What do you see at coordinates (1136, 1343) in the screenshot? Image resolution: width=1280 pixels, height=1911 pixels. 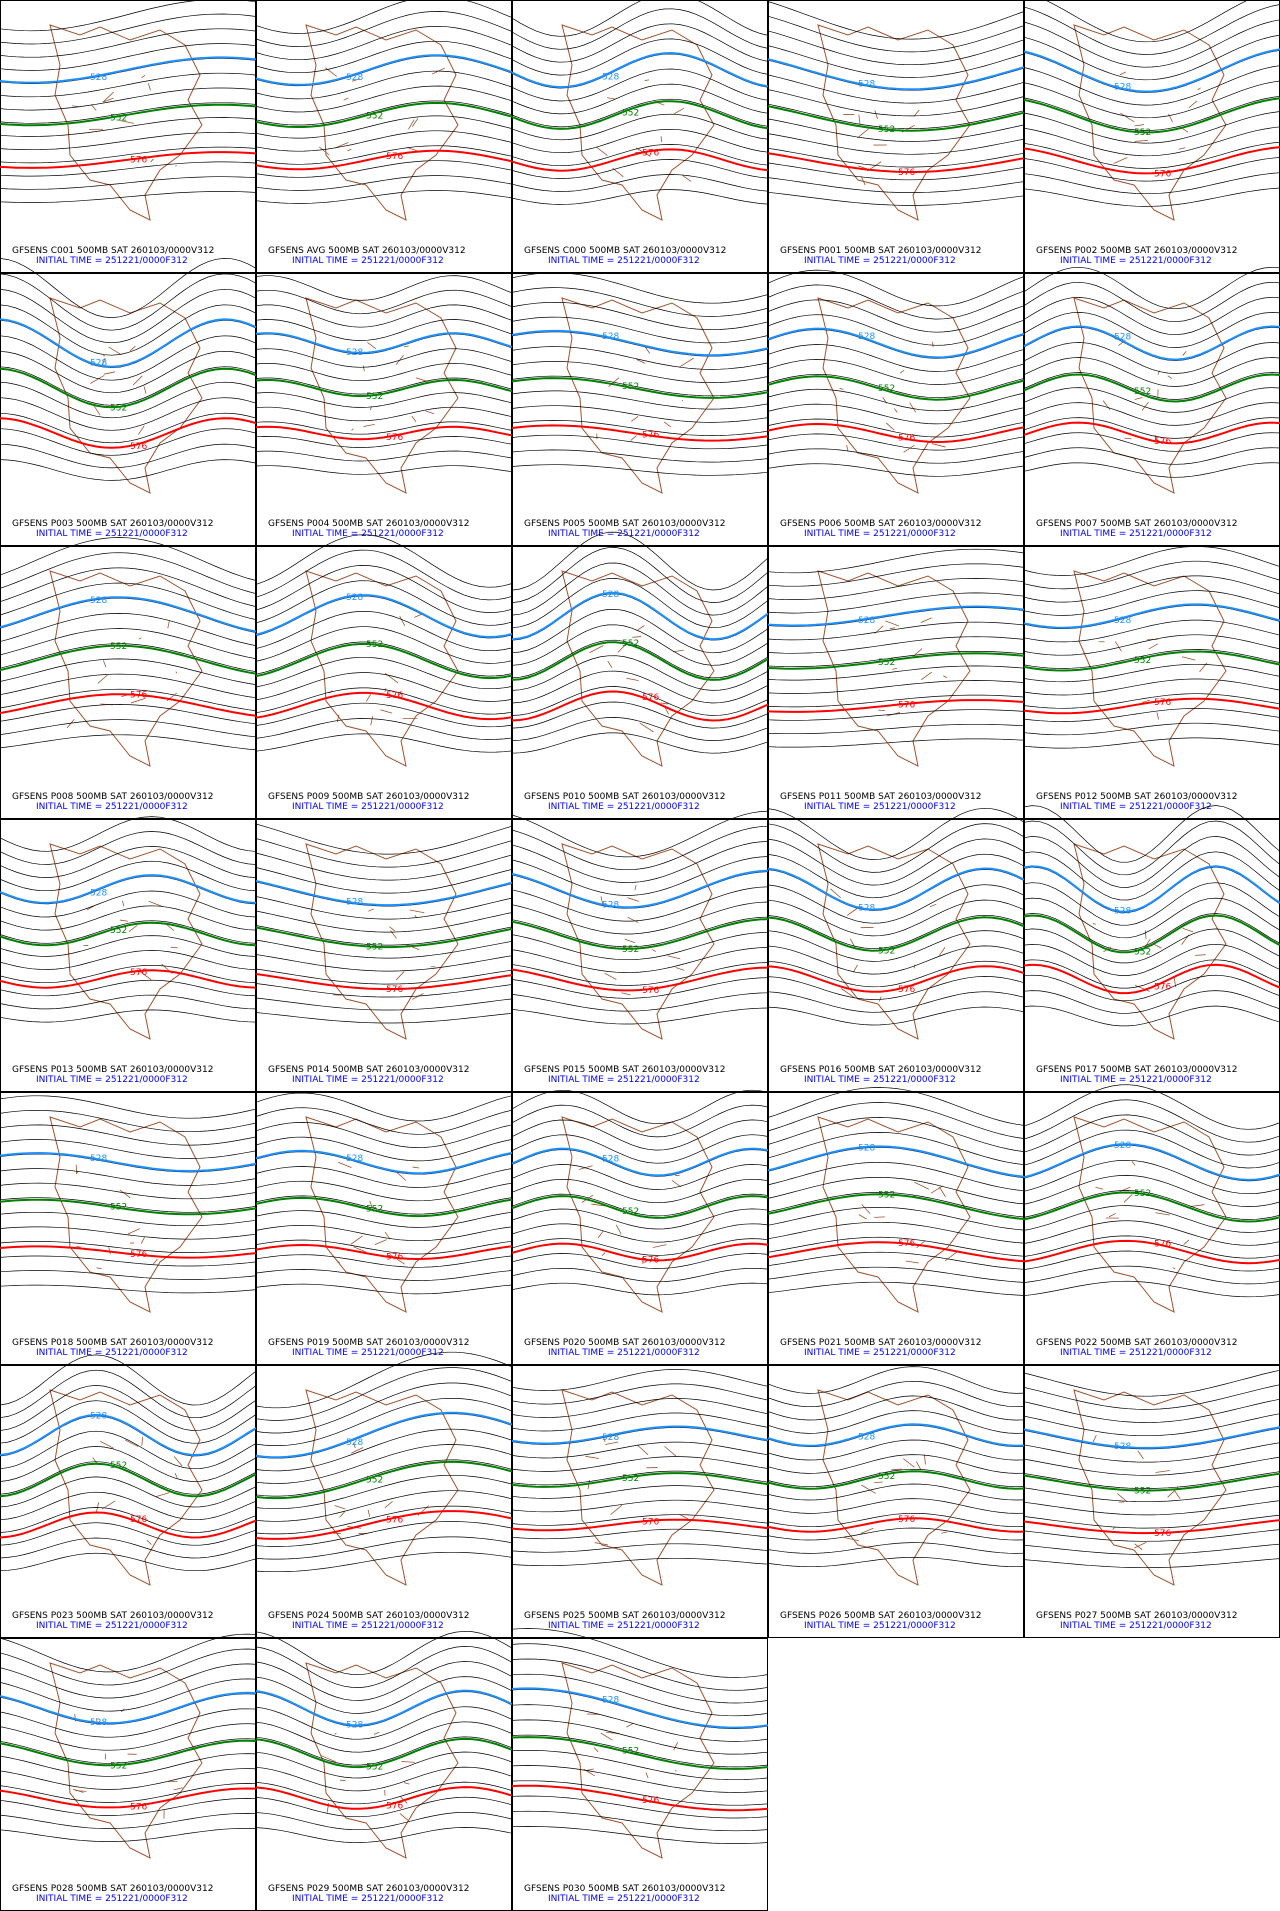 I see `panel-title: GFSENS P022 500MB SAT 260103/0000V312` at bounding box center [1136, 1343].